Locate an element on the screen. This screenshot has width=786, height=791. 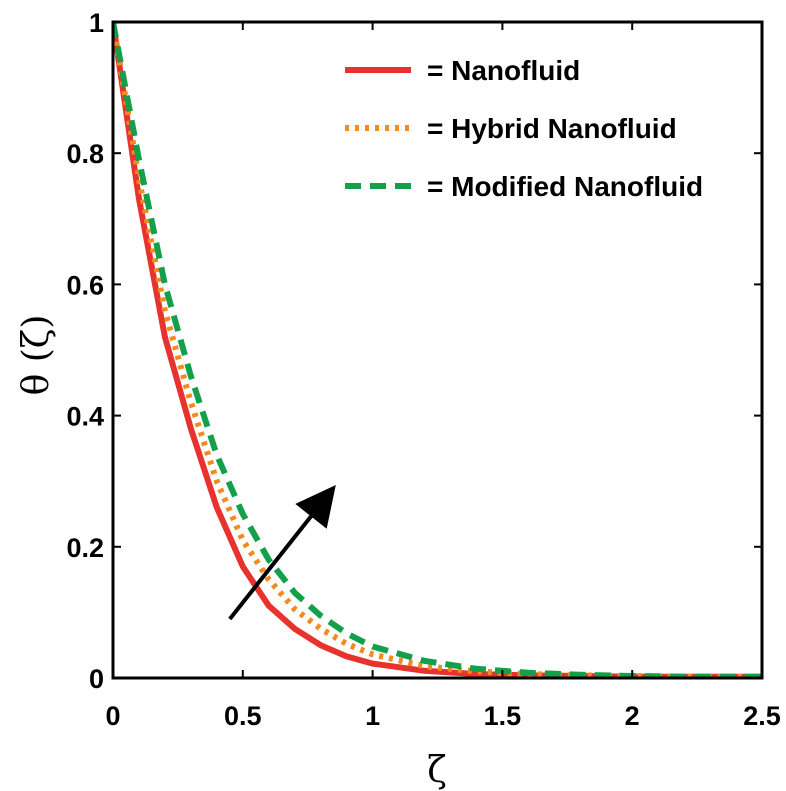
y-axis-label: θ (ζ) is located at coordinates (36, 355).